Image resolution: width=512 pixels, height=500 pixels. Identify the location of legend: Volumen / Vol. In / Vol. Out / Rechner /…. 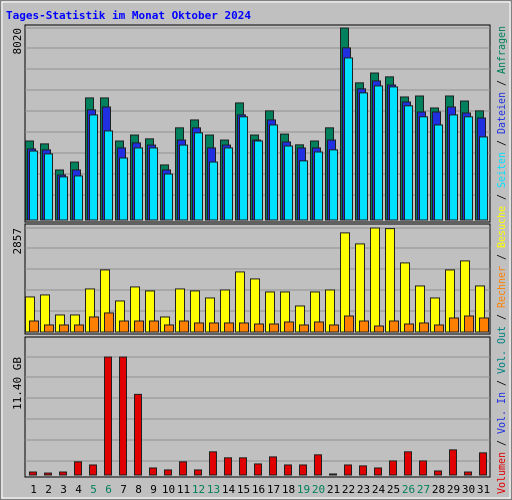
(501, 260).